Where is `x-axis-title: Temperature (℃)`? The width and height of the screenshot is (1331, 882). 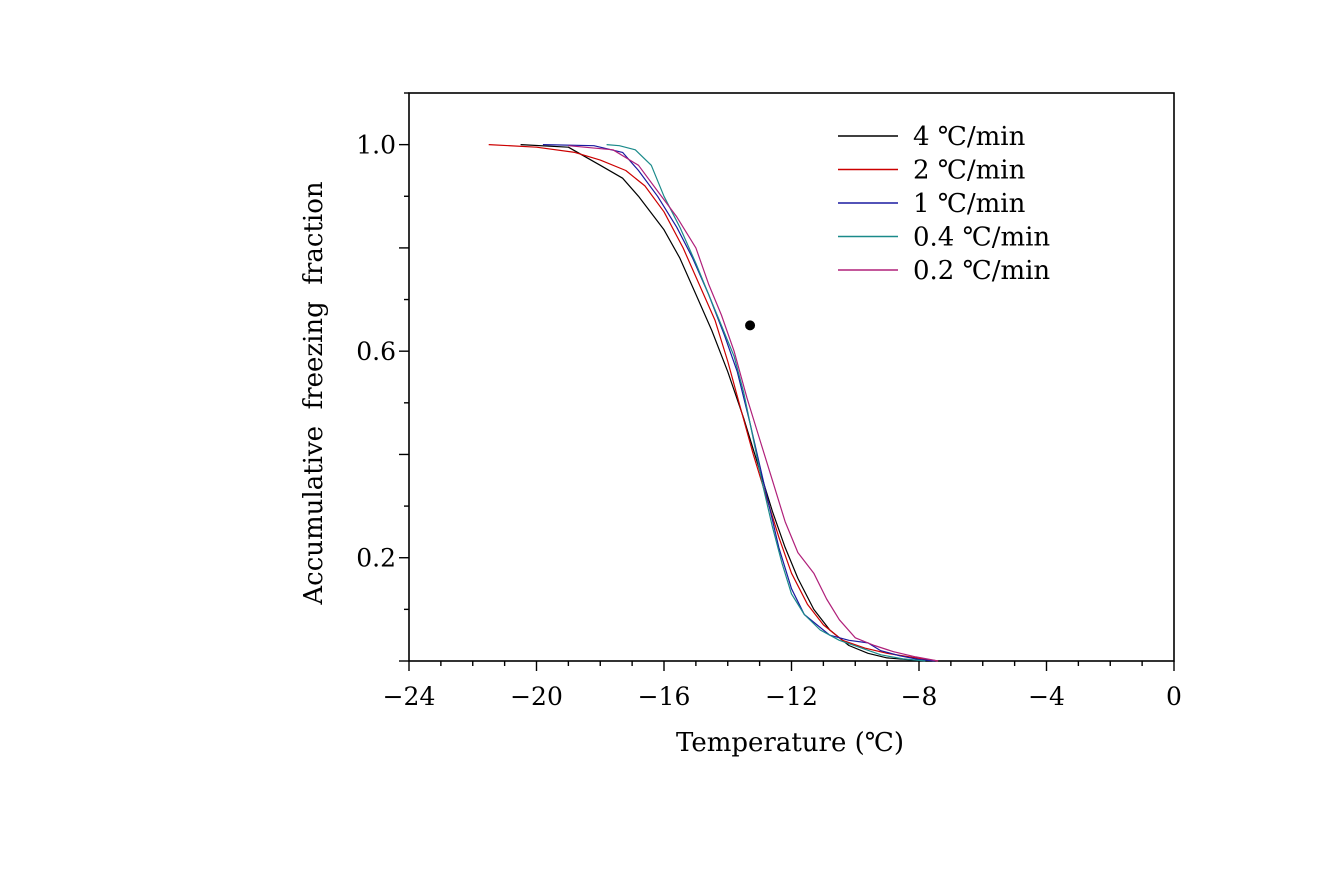 x-axis-title: Temperature (℃) is located at coordinates (790, 743).